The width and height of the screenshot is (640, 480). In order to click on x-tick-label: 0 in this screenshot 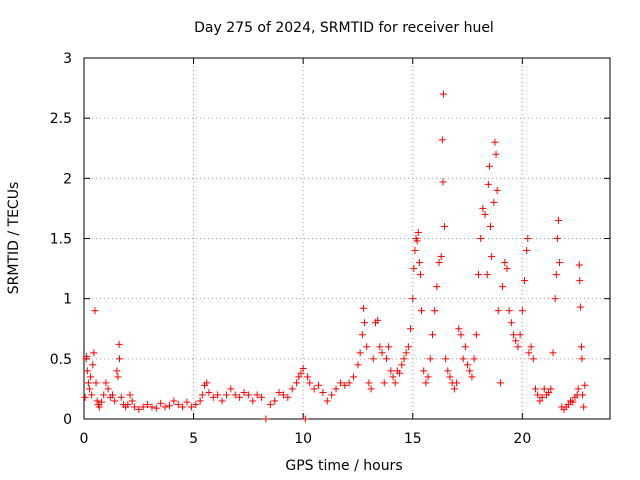, I will do `click(84, 439)`.